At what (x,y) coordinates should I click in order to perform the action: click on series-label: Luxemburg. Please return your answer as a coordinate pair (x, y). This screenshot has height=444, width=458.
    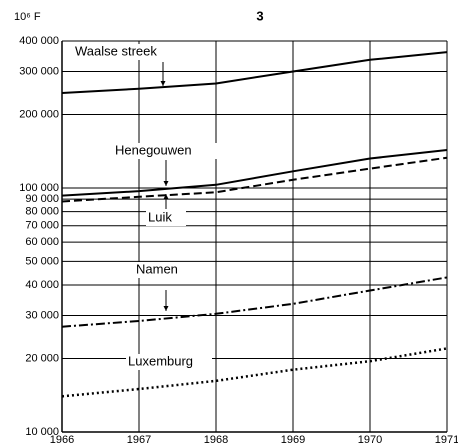
    Looking at the image, I should click on (160, 360).